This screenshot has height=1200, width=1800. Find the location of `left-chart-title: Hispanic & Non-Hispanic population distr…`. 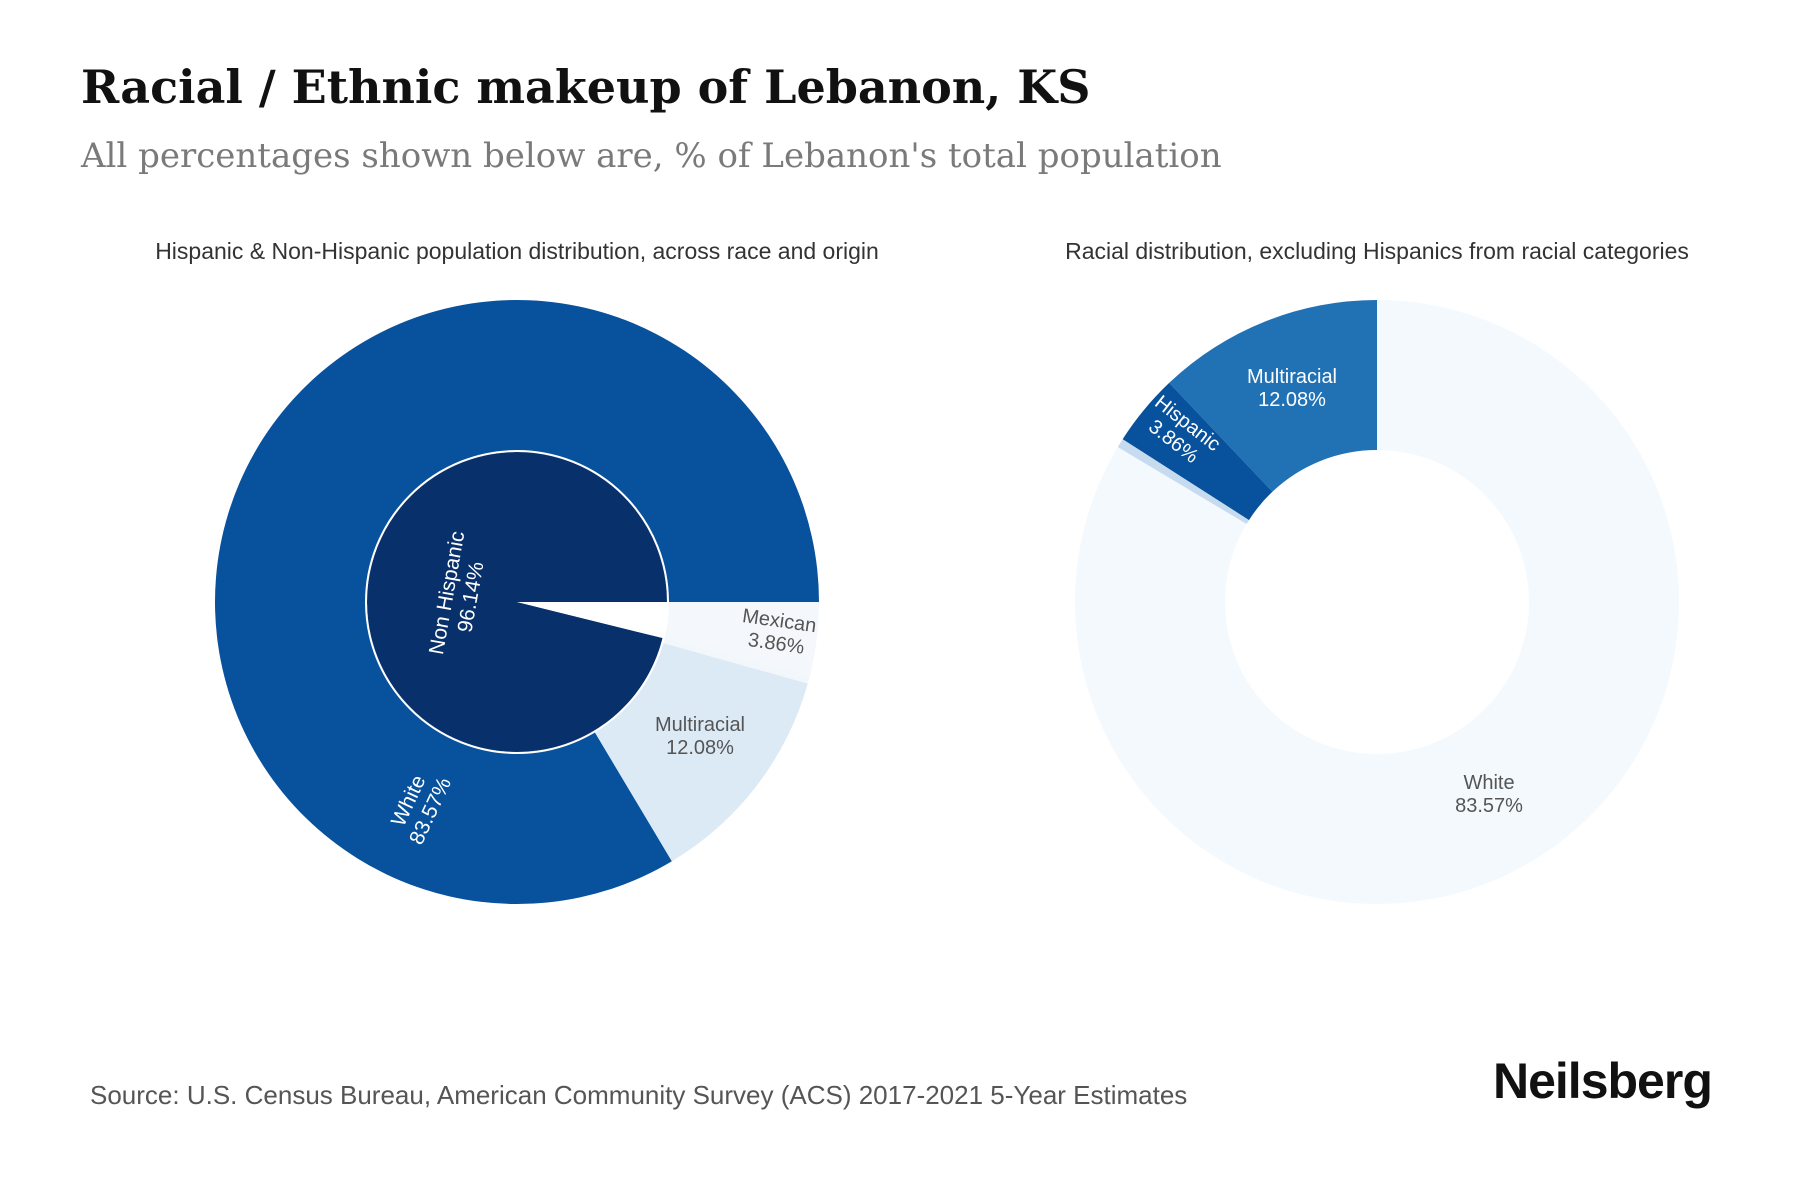

left-chart-title: Hispanic & Non-Hispanic population distr… is located at coordinates (517, 251).